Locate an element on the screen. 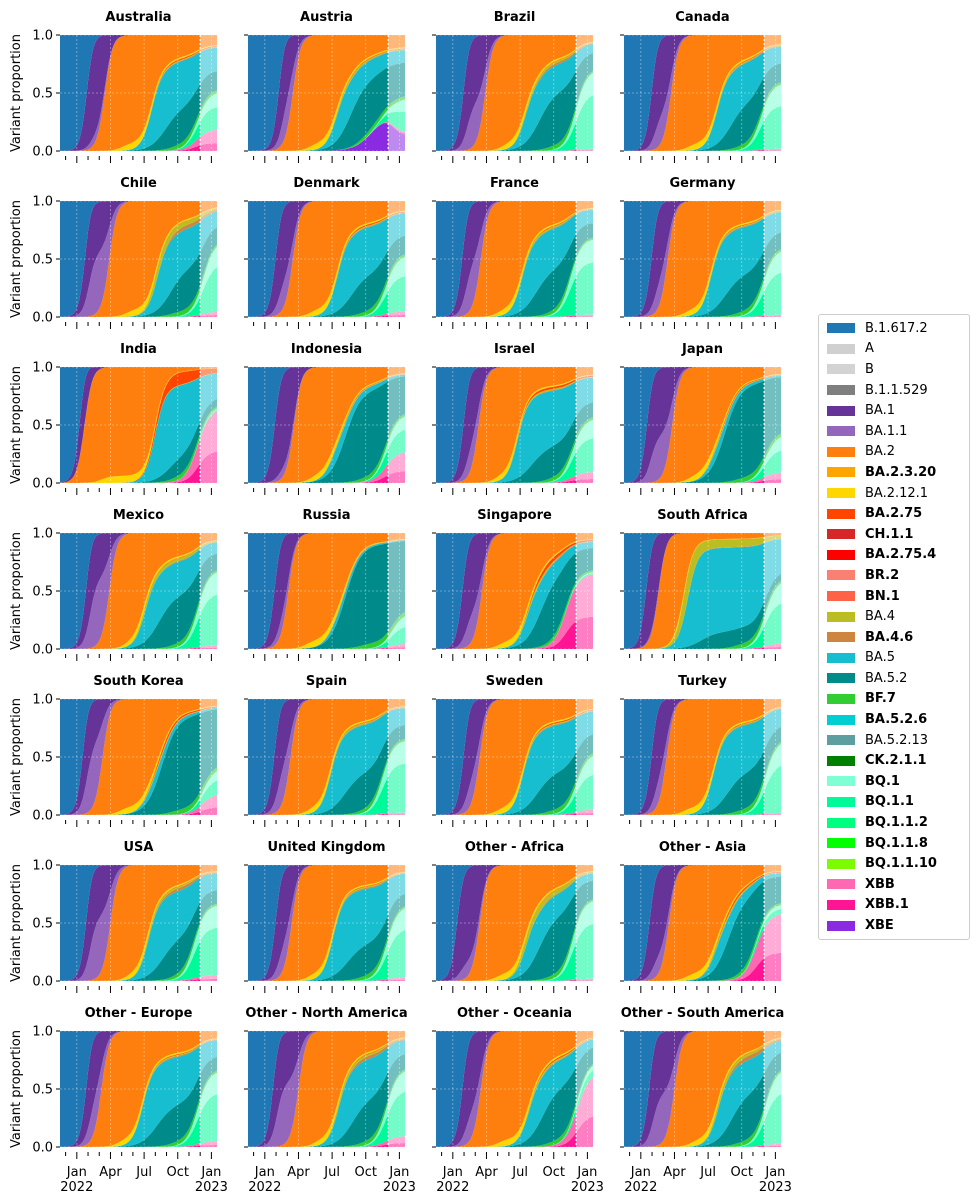  legend-item: BA.2.3.20 is located at coordinates (894, 472).